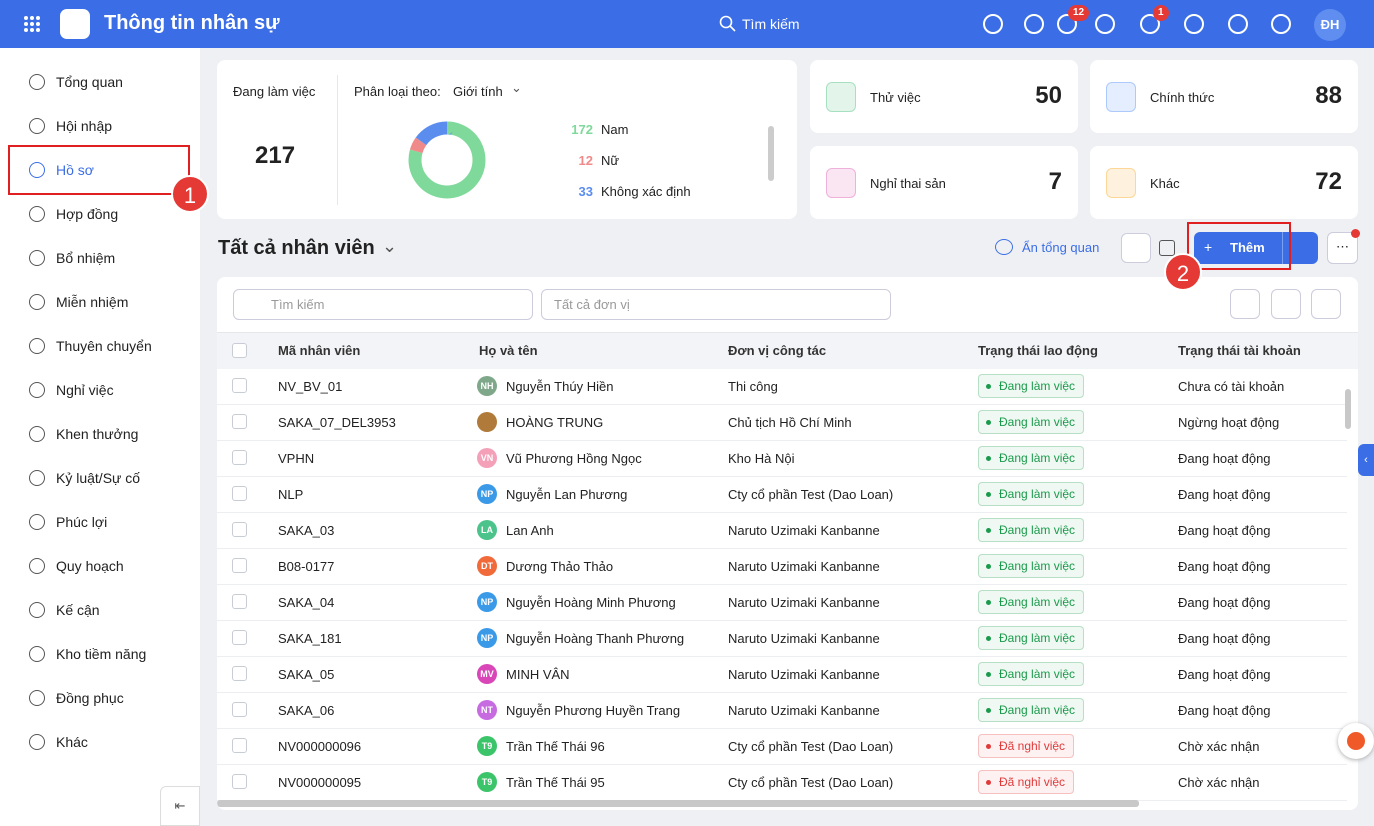 Image resolution: width=1374 pixels, height=826 pixels. I want to click on employee-name: HOÀNG TRUNG, so click(555, 422).